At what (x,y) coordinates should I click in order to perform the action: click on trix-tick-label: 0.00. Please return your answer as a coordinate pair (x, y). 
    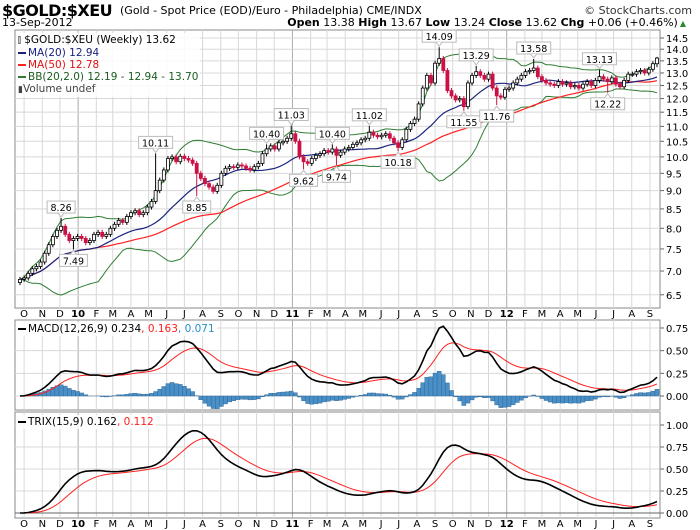
    Looking at the image, I should click on (677, 514).